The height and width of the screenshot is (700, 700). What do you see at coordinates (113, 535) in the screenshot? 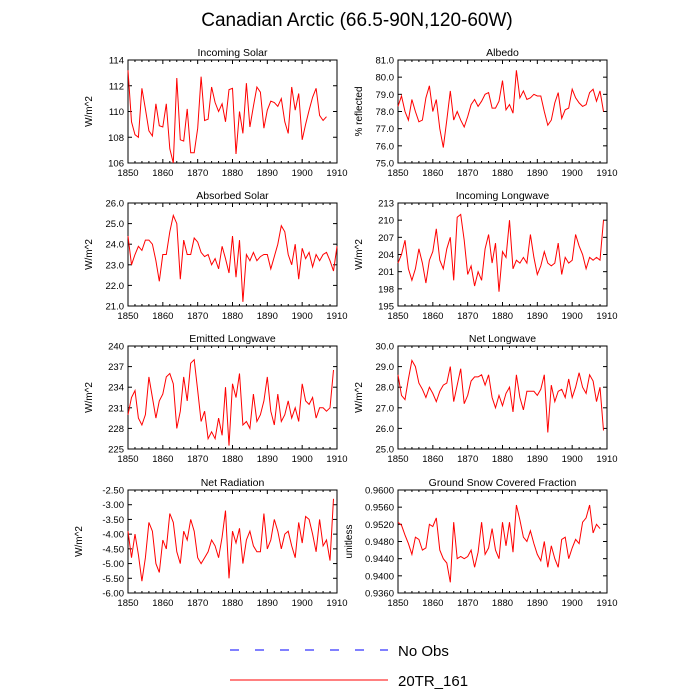
I see `y-tick-label: -4.00` at bounding box center [113, 535].